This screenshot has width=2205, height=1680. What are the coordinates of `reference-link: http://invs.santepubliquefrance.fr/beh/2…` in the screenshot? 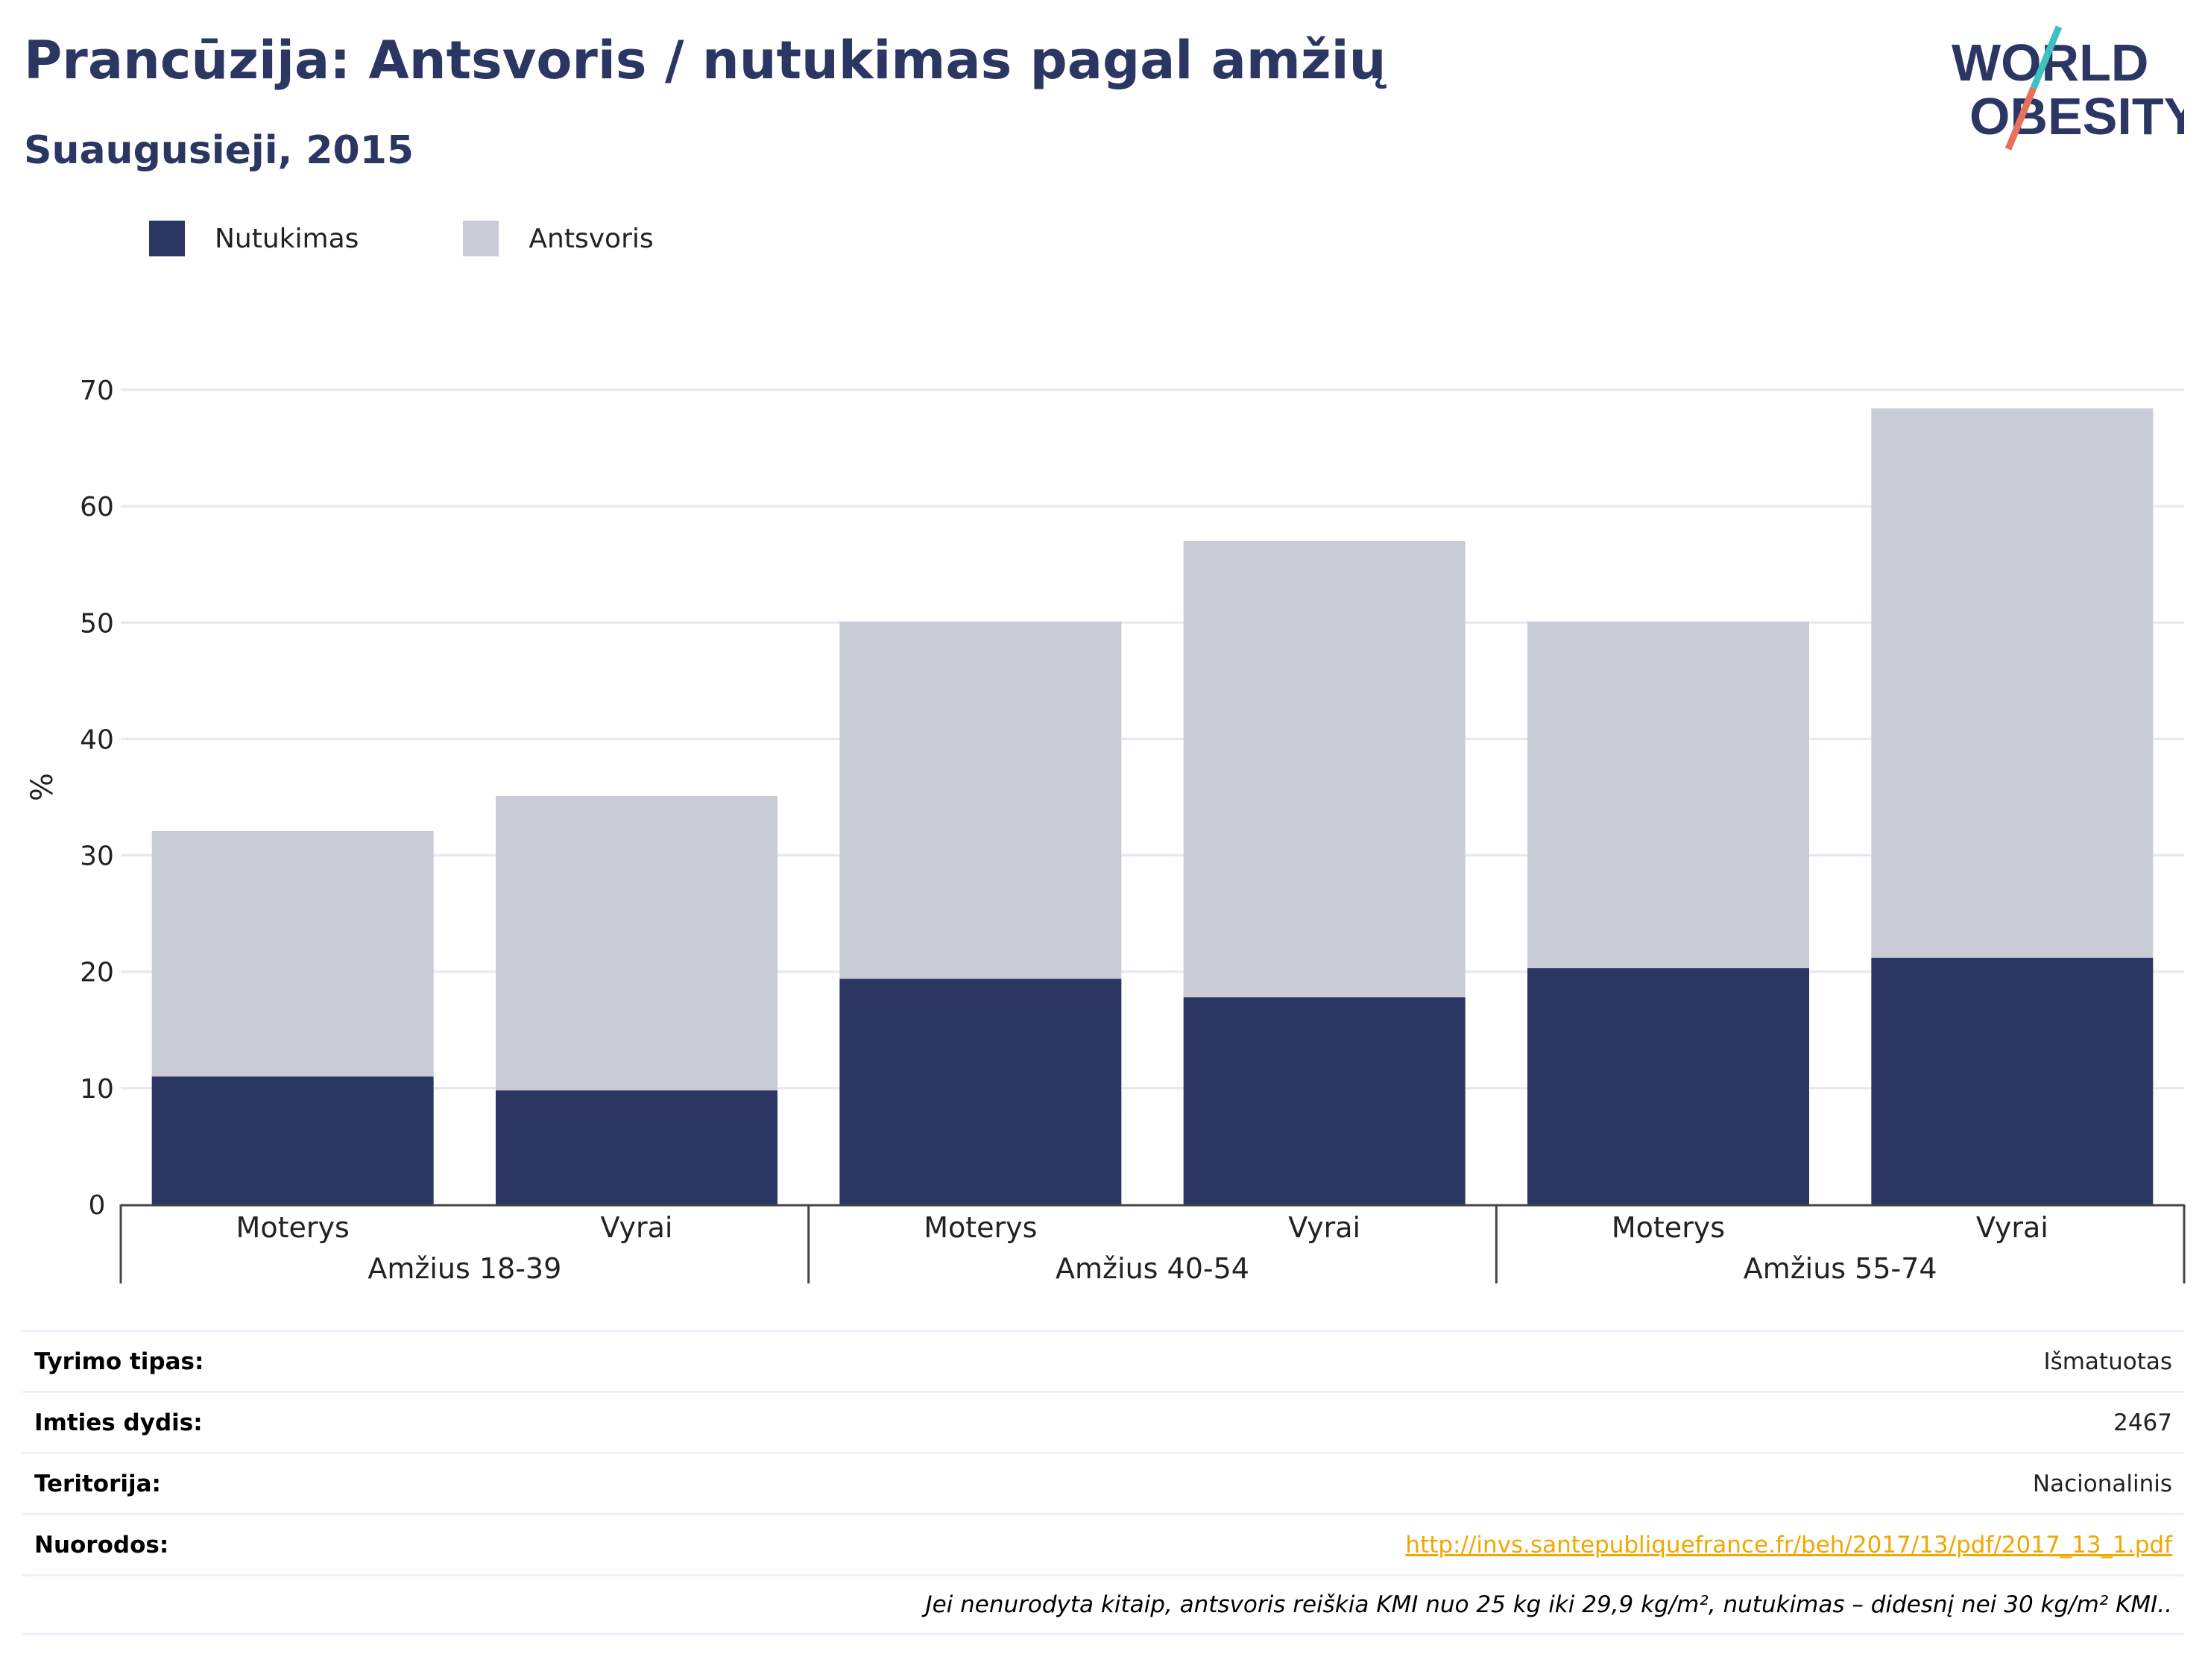 It's located at (1788, 1545).